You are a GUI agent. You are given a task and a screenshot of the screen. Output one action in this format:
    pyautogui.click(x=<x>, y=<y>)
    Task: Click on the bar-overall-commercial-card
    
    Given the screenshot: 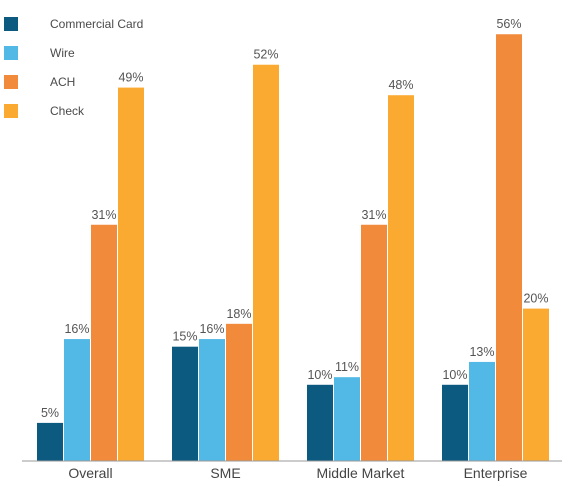 What is the action you would take?
    pyautogui.click(x=50, y=441)
    